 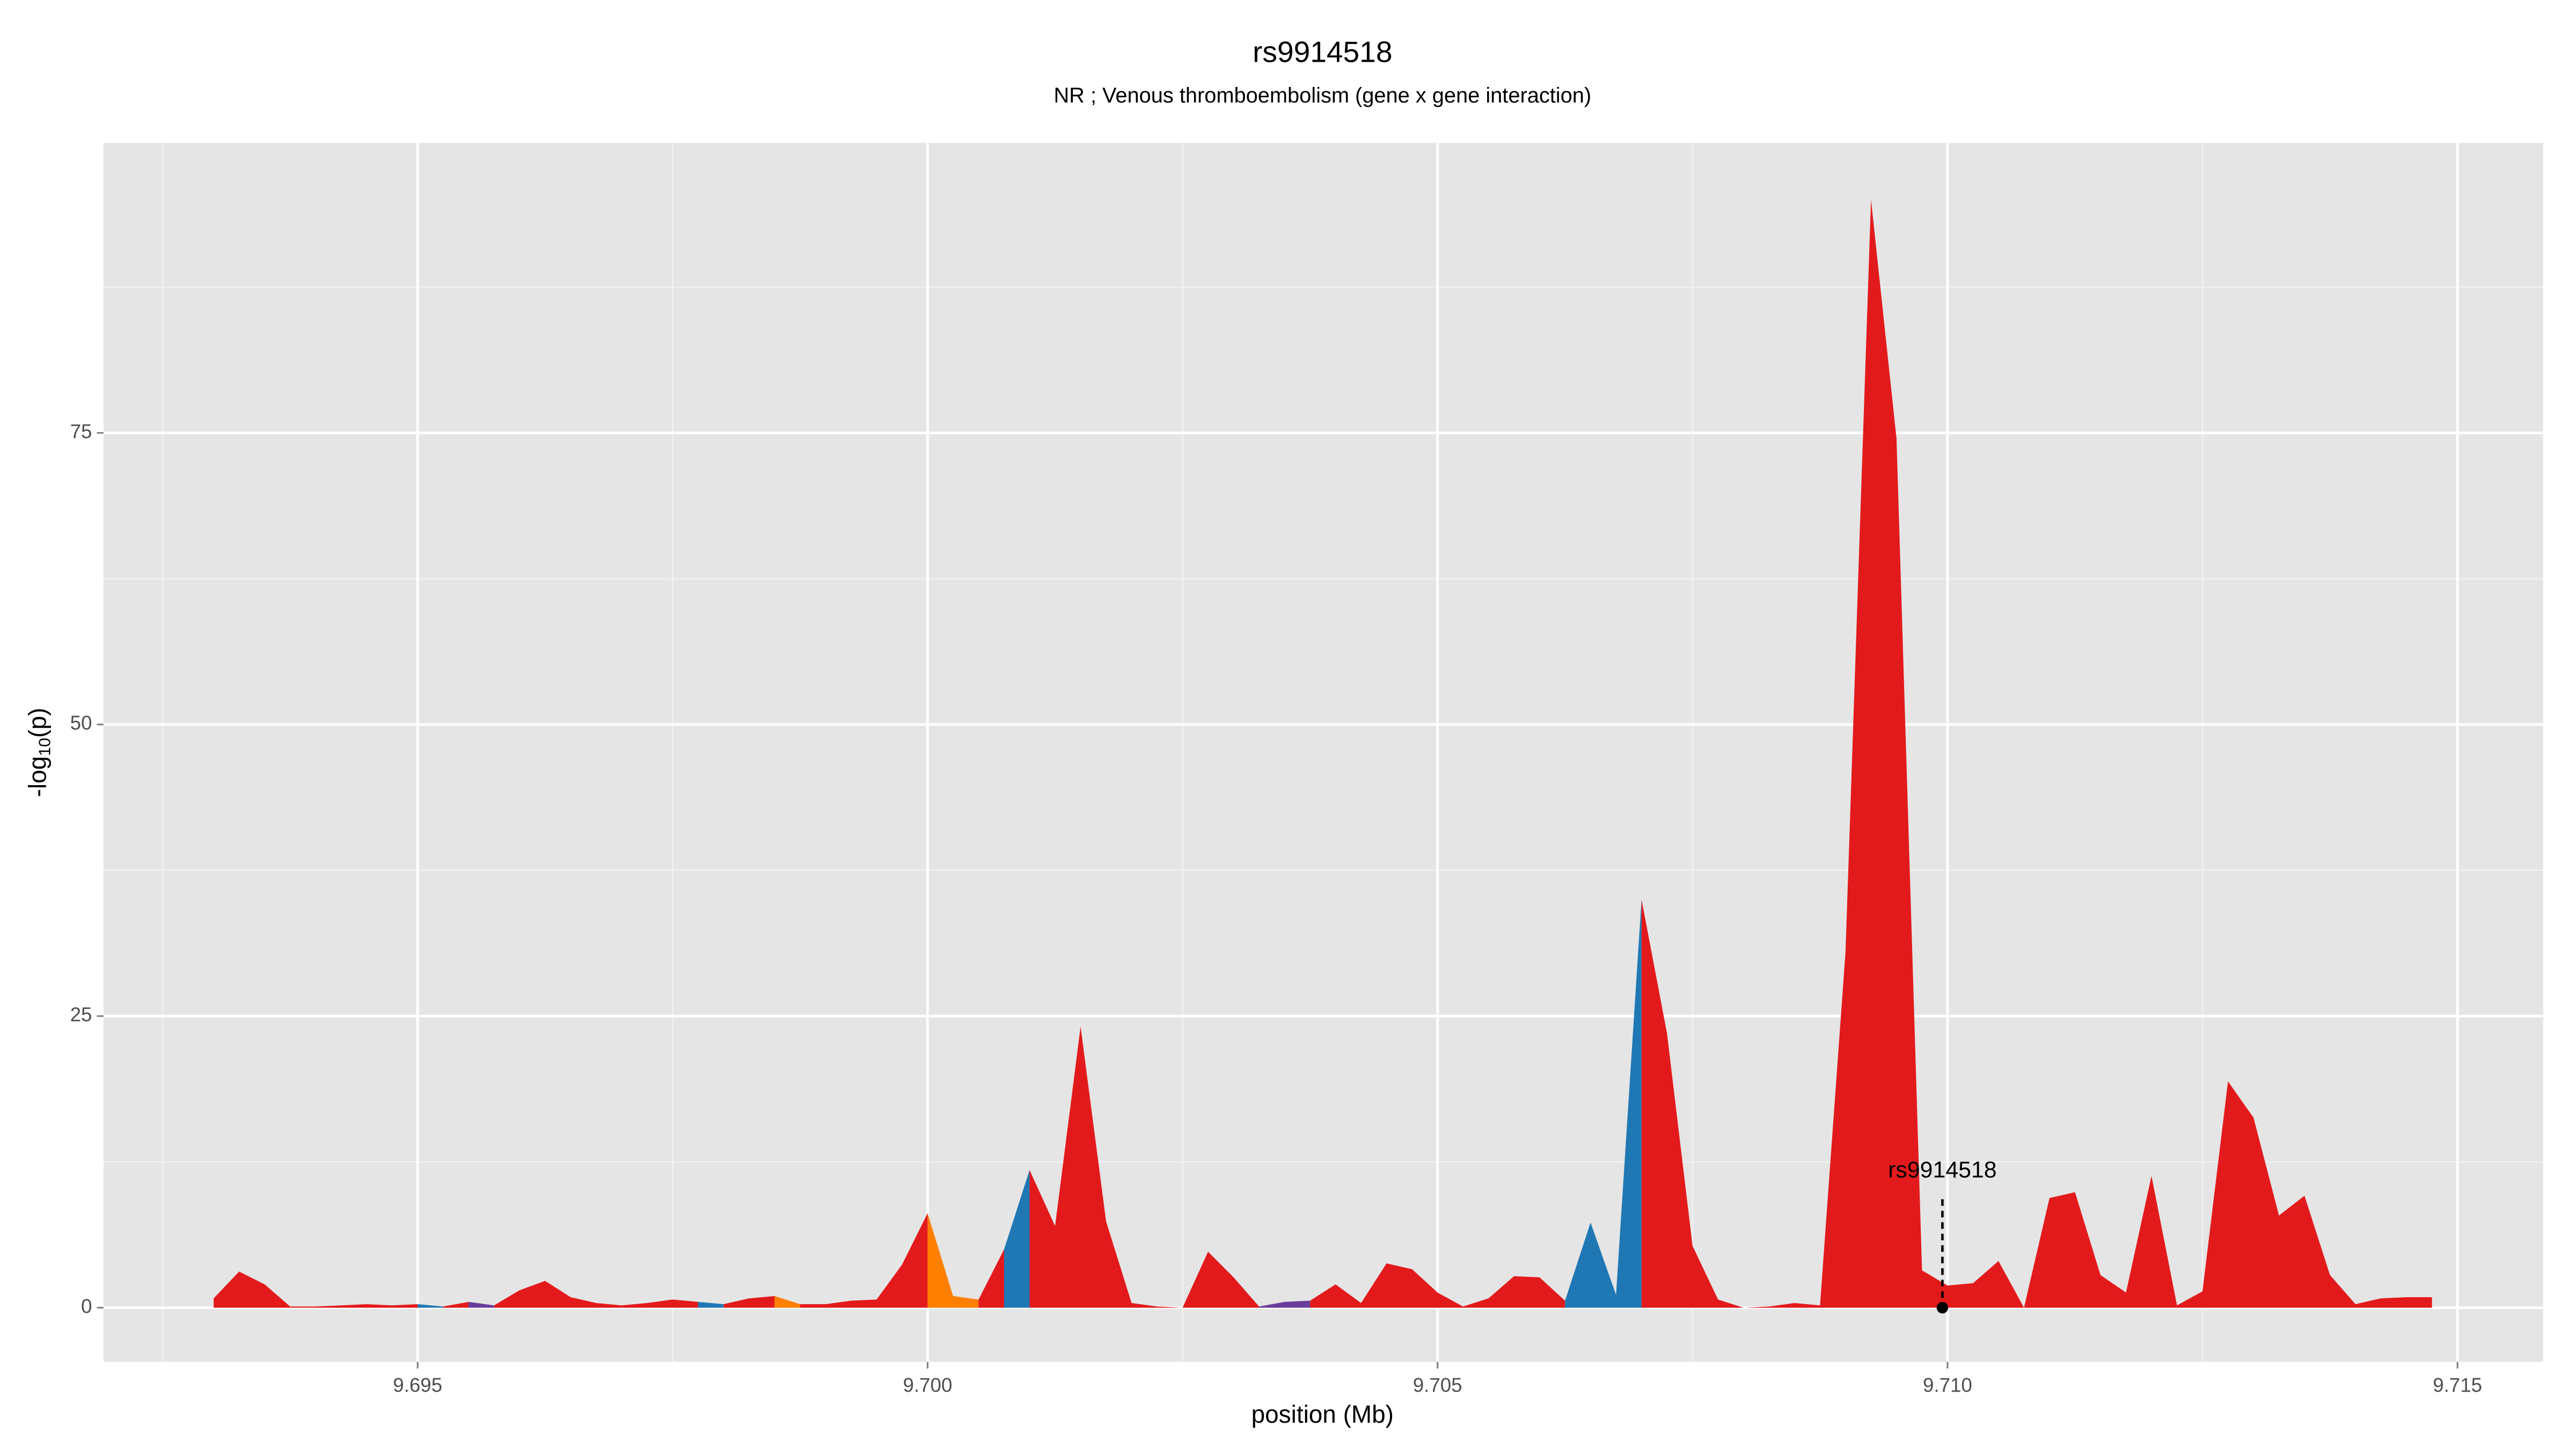 I want to click on y-tick-label: 75, so click(x=81, y=431).